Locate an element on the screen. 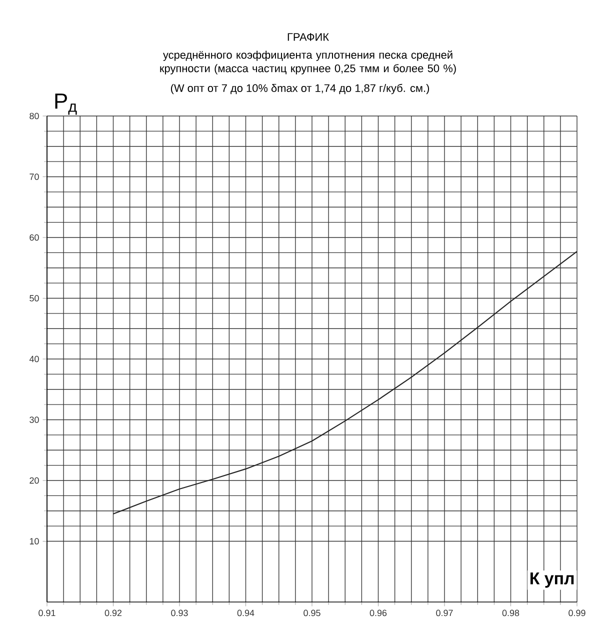 The image size is (616, 620). y-tick-label: 30 is located at coordinates (34, 419).